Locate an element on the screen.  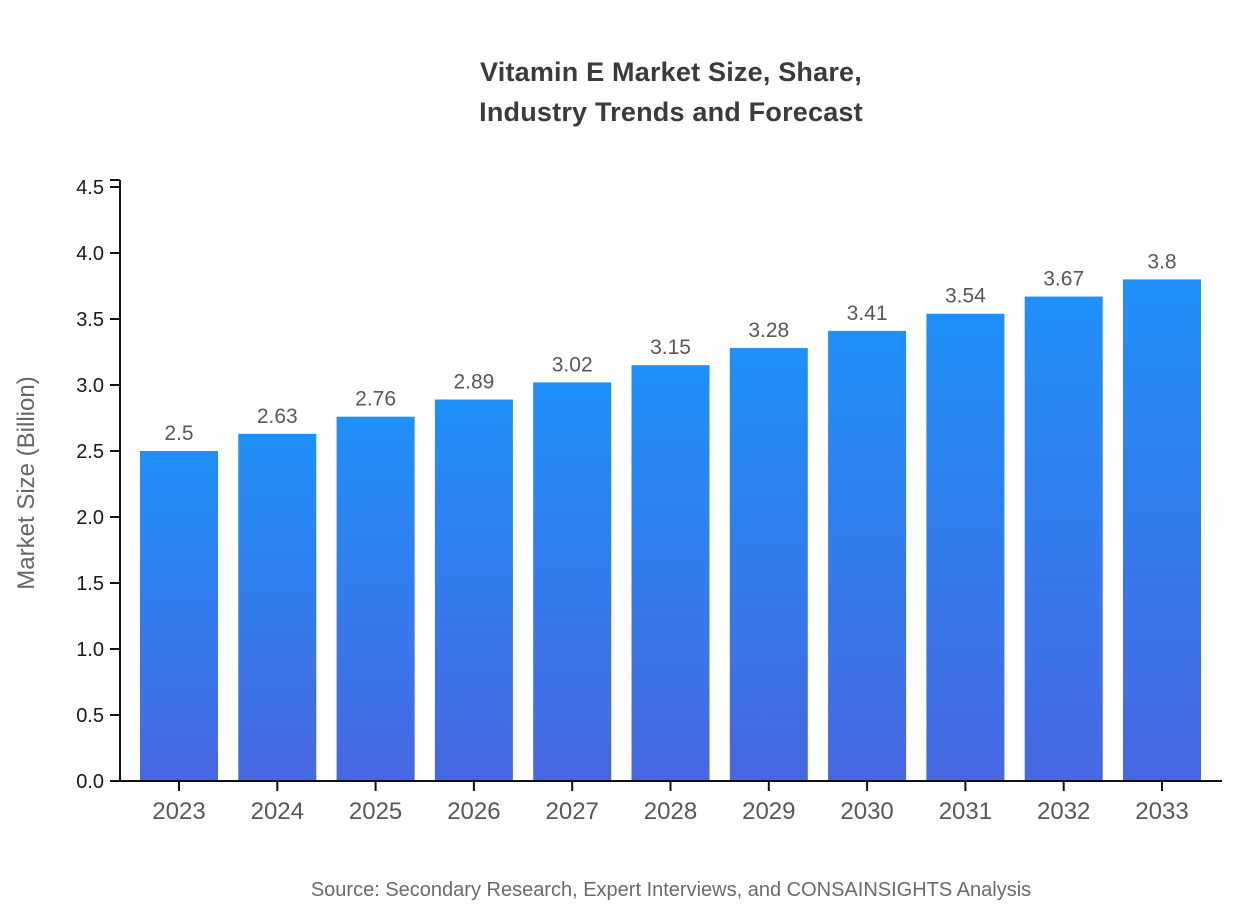
x-tick-label: 2030 is located at coordinates (866, 811).